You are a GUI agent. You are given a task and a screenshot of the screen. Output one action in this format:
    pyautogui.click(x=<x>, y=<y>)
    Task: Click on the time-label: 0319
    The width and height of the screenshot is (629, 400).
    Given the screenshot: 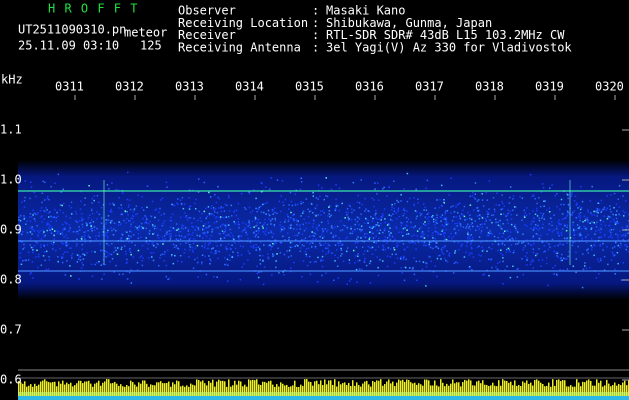 What is the action you would take?
    pyautogui.click(x=549, y=87)
    